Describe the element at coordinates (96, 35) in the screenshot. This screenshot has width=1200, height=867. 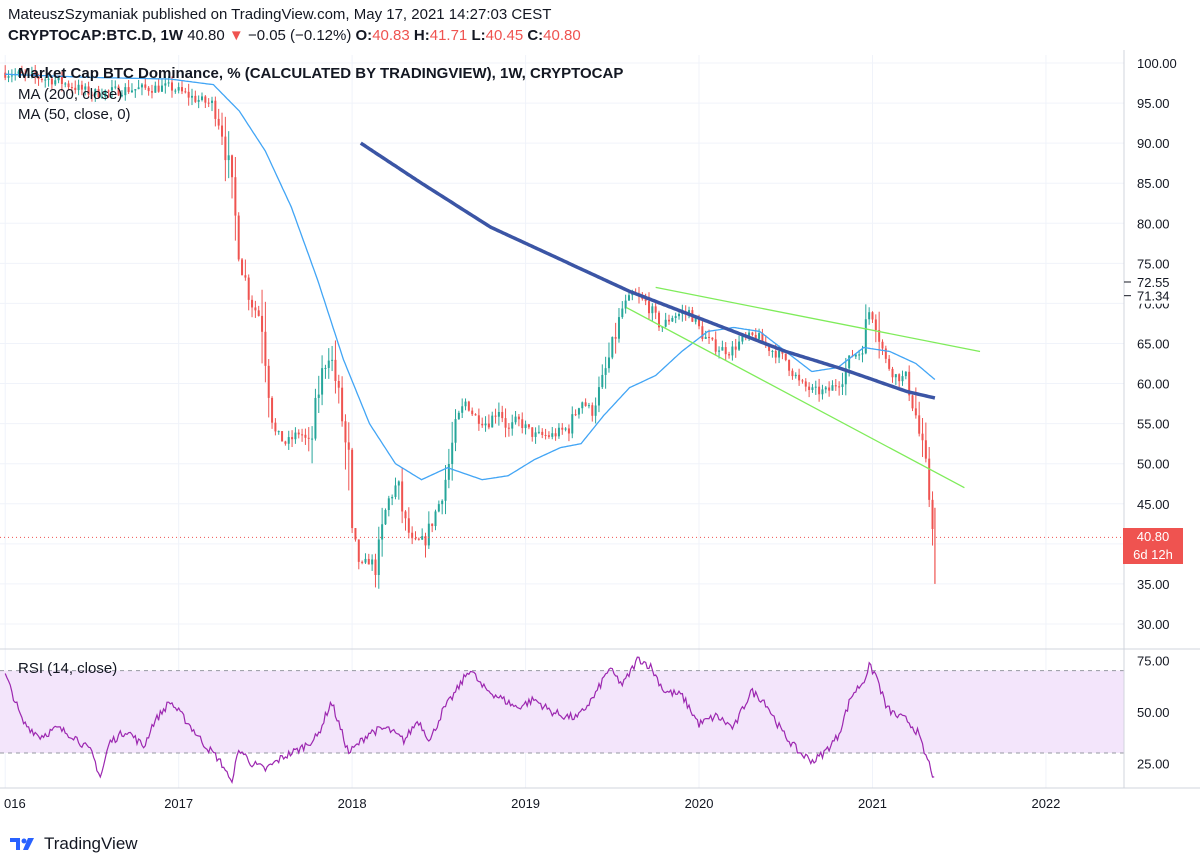
I see `symbol-label: CRYPTOCAP:BTC.D, 1W` at that location.